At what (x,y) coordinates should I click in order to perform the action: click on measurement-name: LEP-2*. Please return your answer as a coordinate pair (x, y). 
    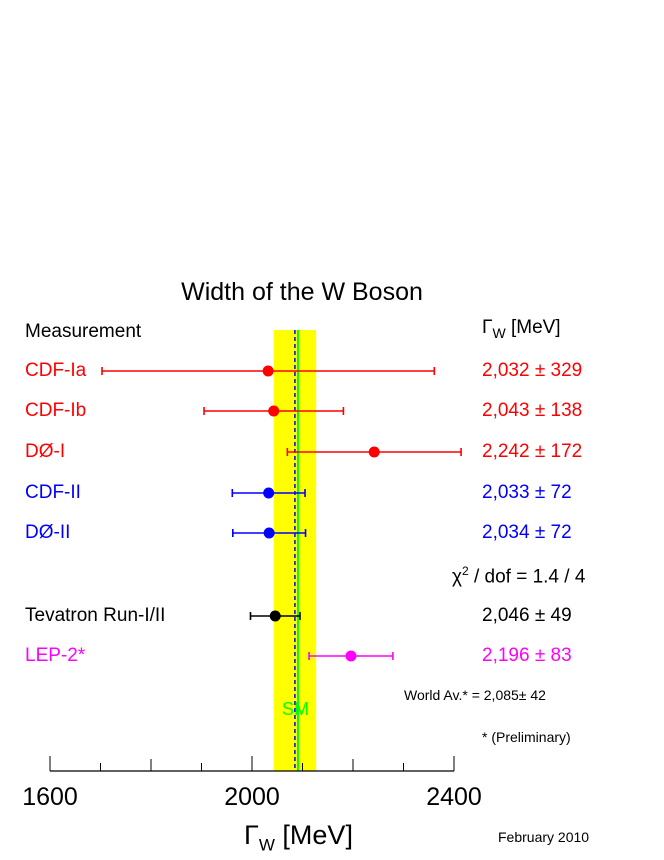
    Looking at the image, I should click on (55, 655).